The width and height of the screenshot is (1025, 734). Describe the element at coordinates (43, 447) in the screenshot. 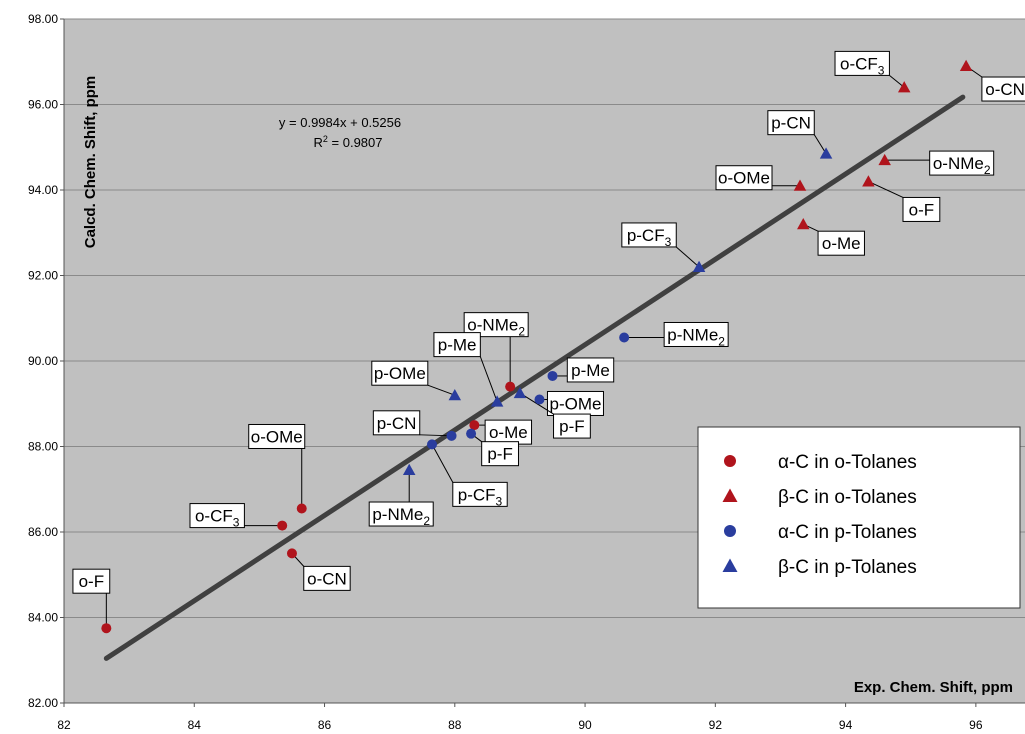

I see `y-tick-label: 88.00` at that location.